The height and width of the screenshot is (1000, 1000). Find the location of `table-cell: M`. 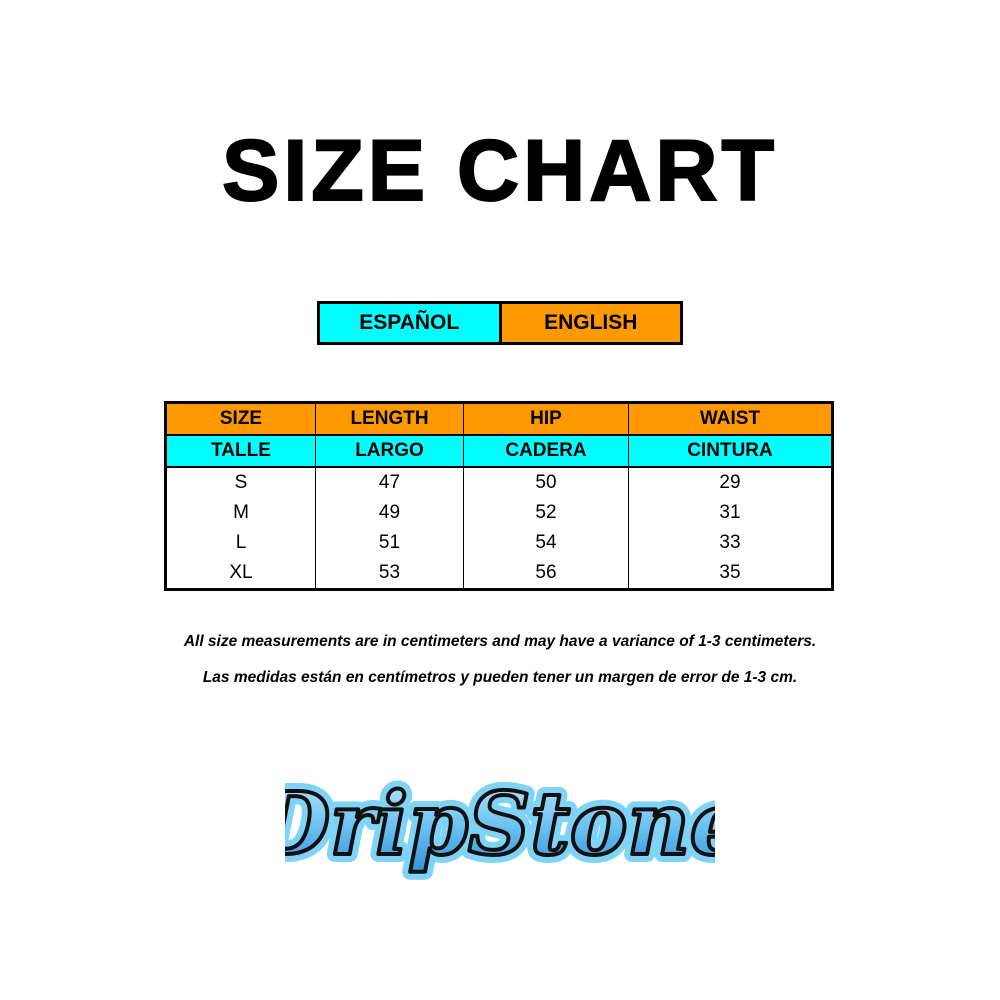

table-cell: M is located at coordinates (240, 513).